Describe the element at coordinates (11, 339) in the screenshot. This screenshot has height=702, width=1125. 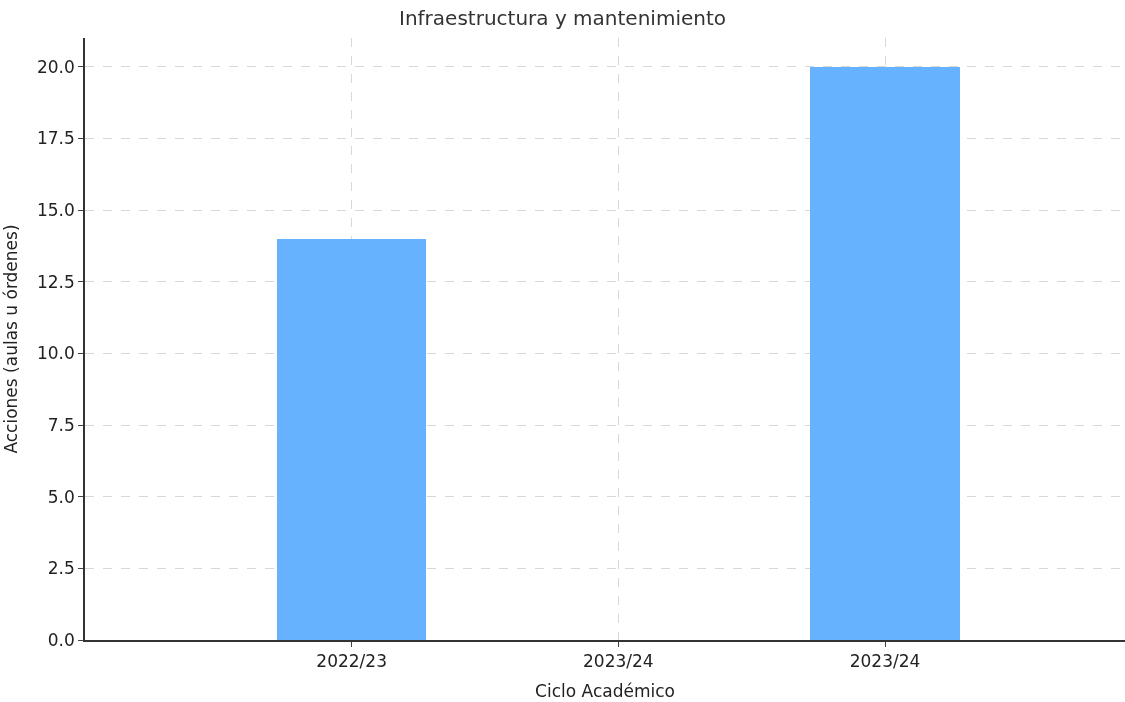
I see `y-axis-title: Acciones (aulas u órdenes)` at that location.